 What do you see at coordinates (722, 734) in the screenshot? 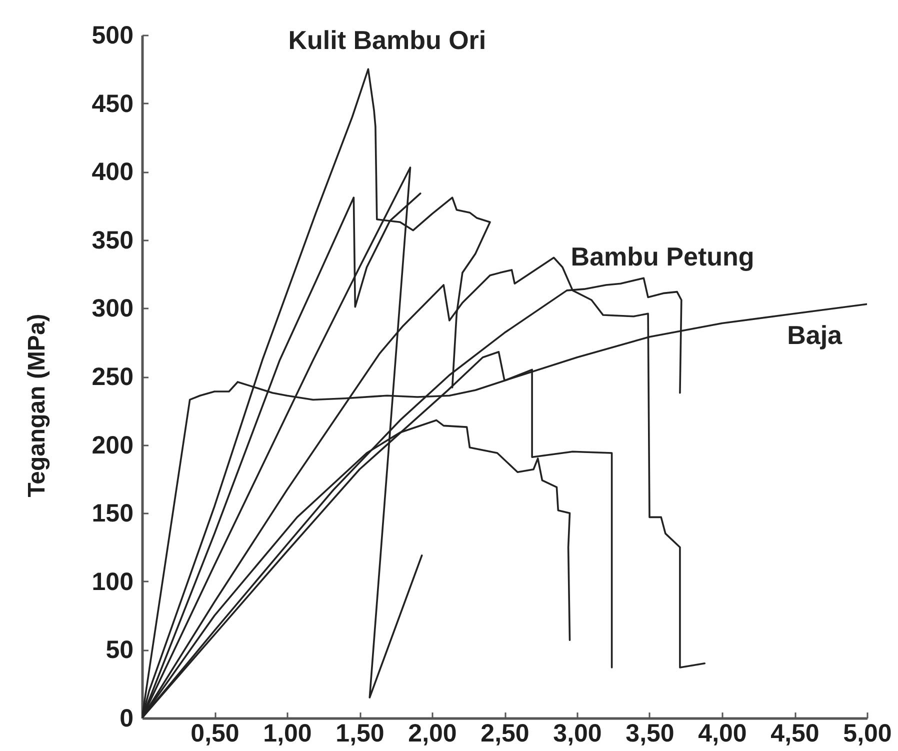
I see `x-tick-label: 4,00` at bounding box center [722, 734].